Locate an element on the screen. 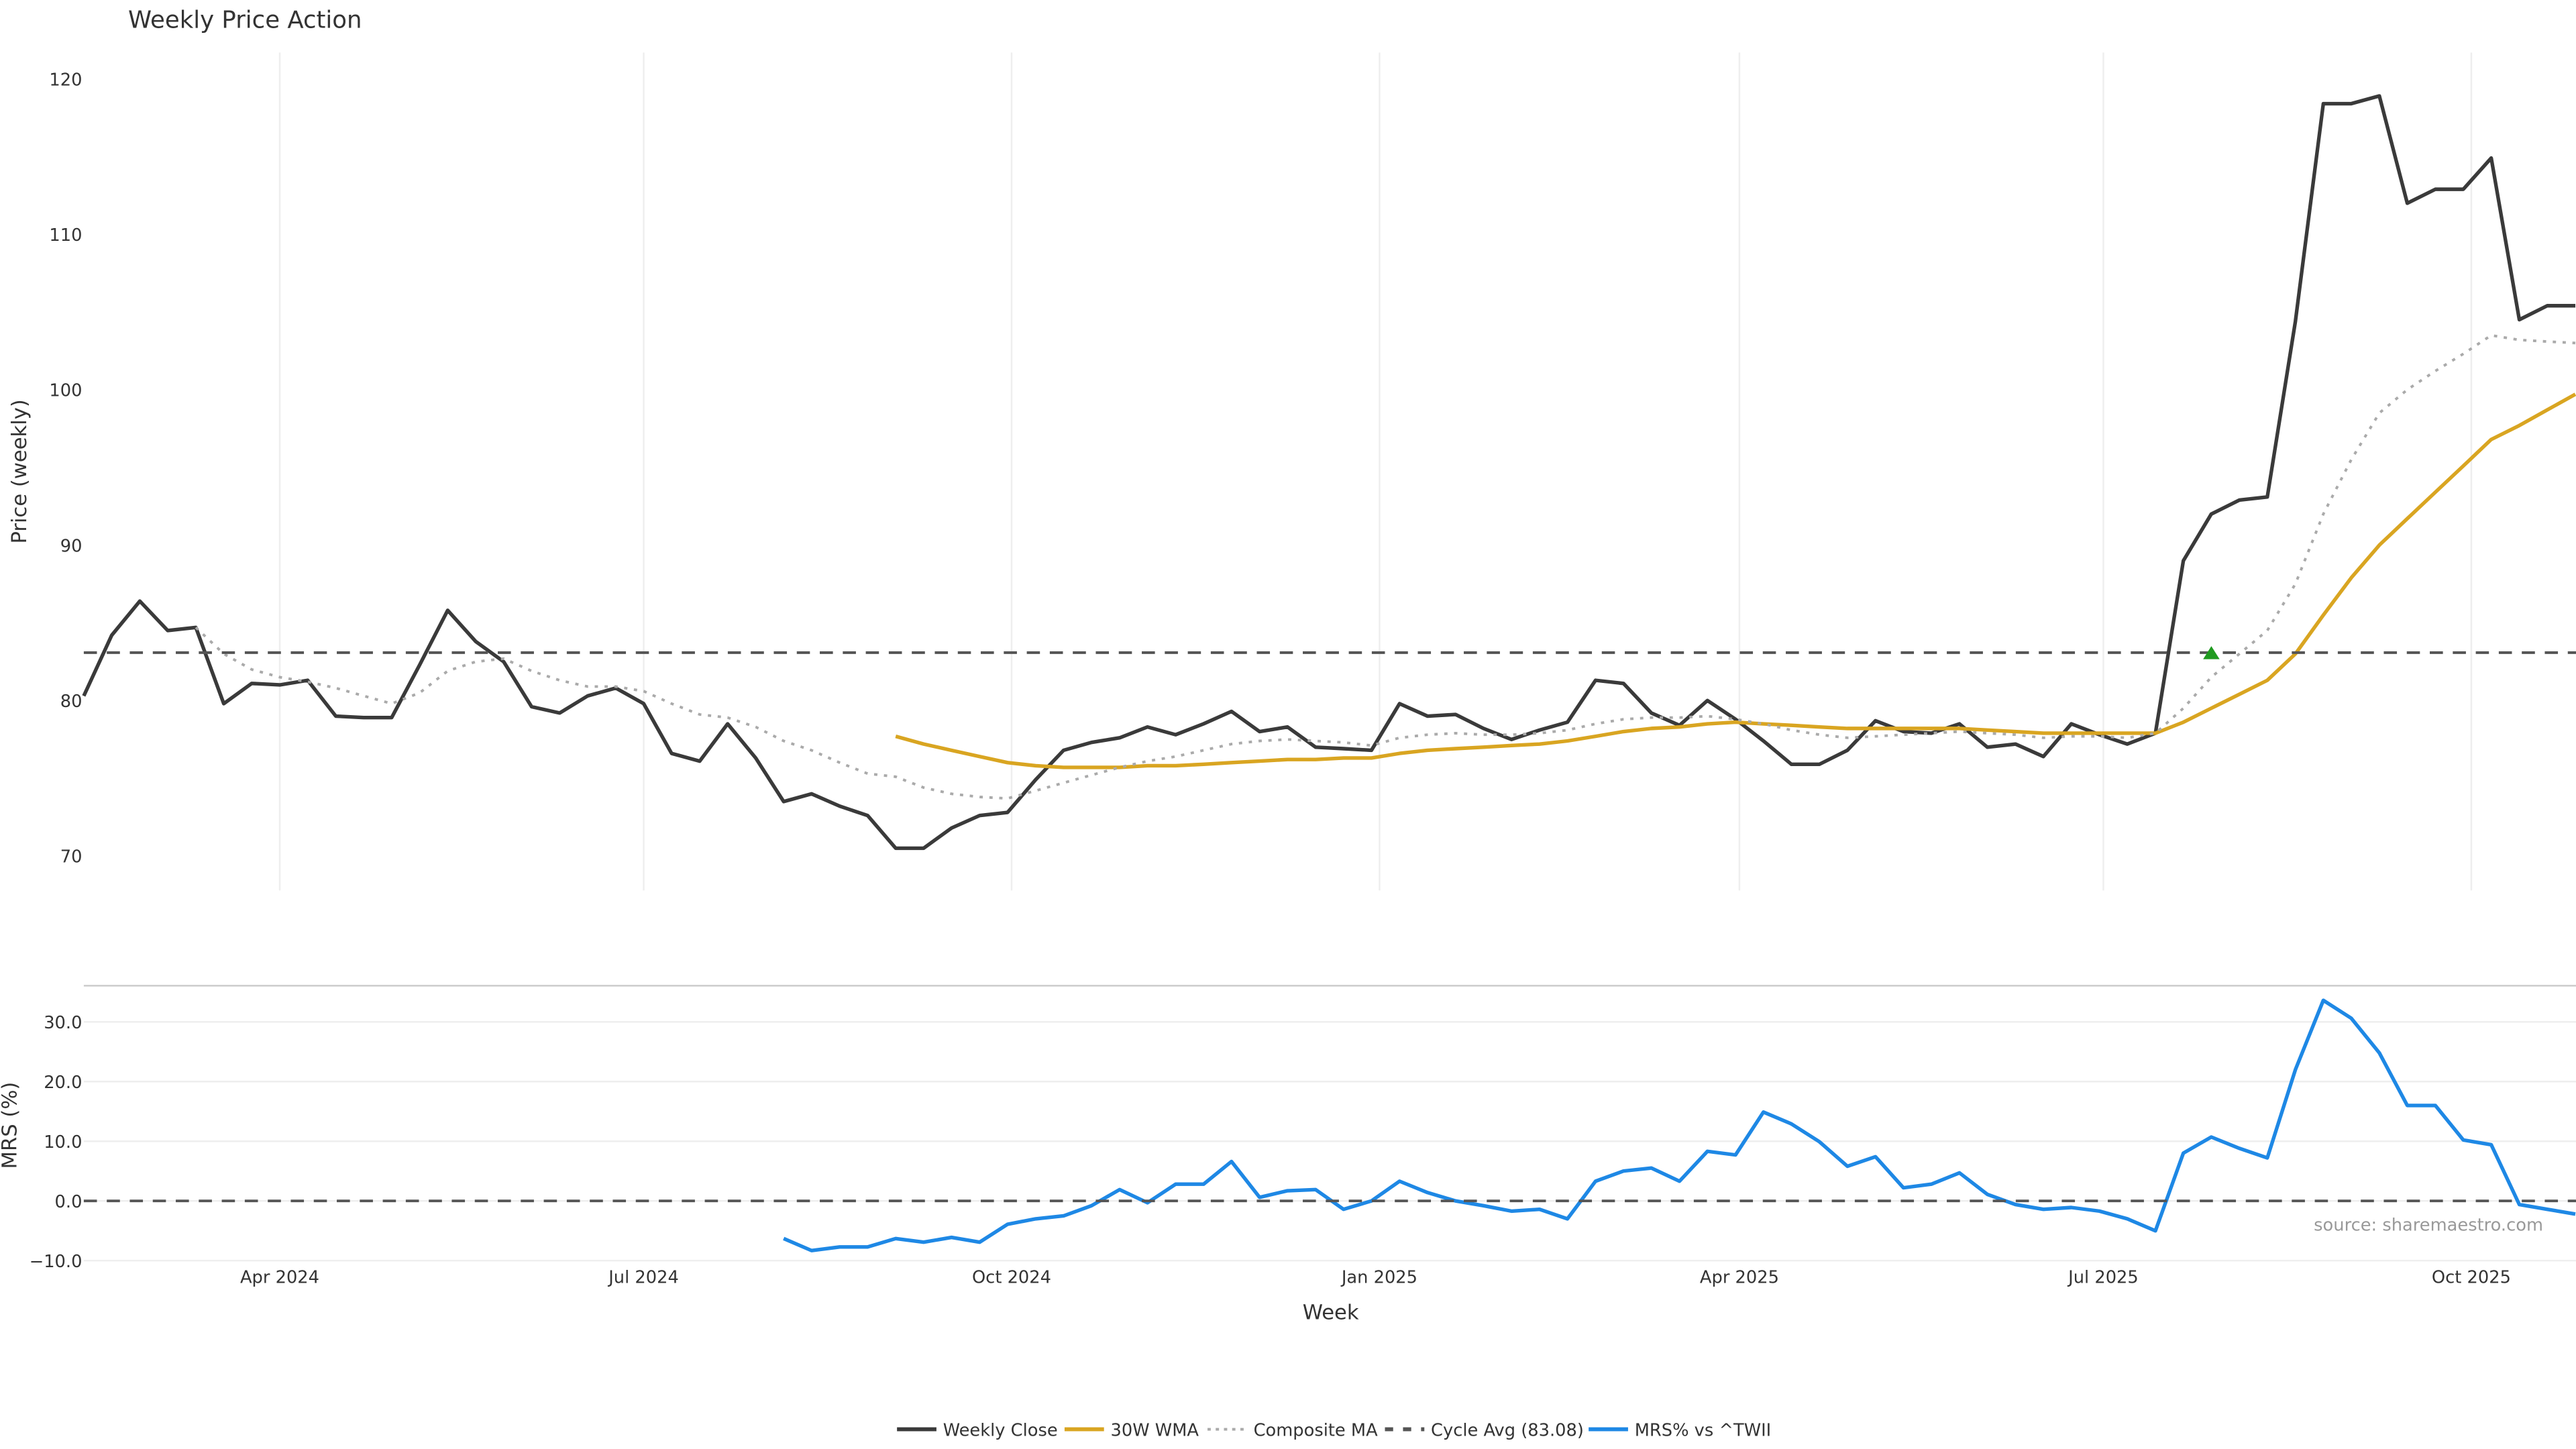 The width and height of the screenshot is (2576, 1449). legend-item-cycle-avg-83-08: Cycle Avg (83.08) is located at coordinates (1484, 1430).